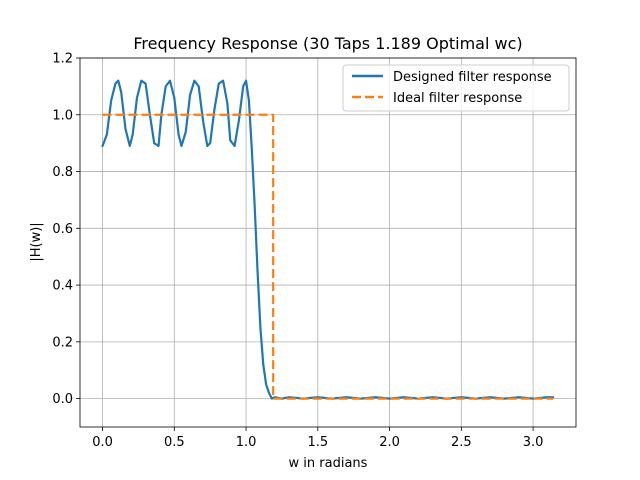 This screenshot has height=480, width=640. Describe the element at coordinates (246, 442) in the screenshot. I see `x-tick-label: 1.0` at that location.